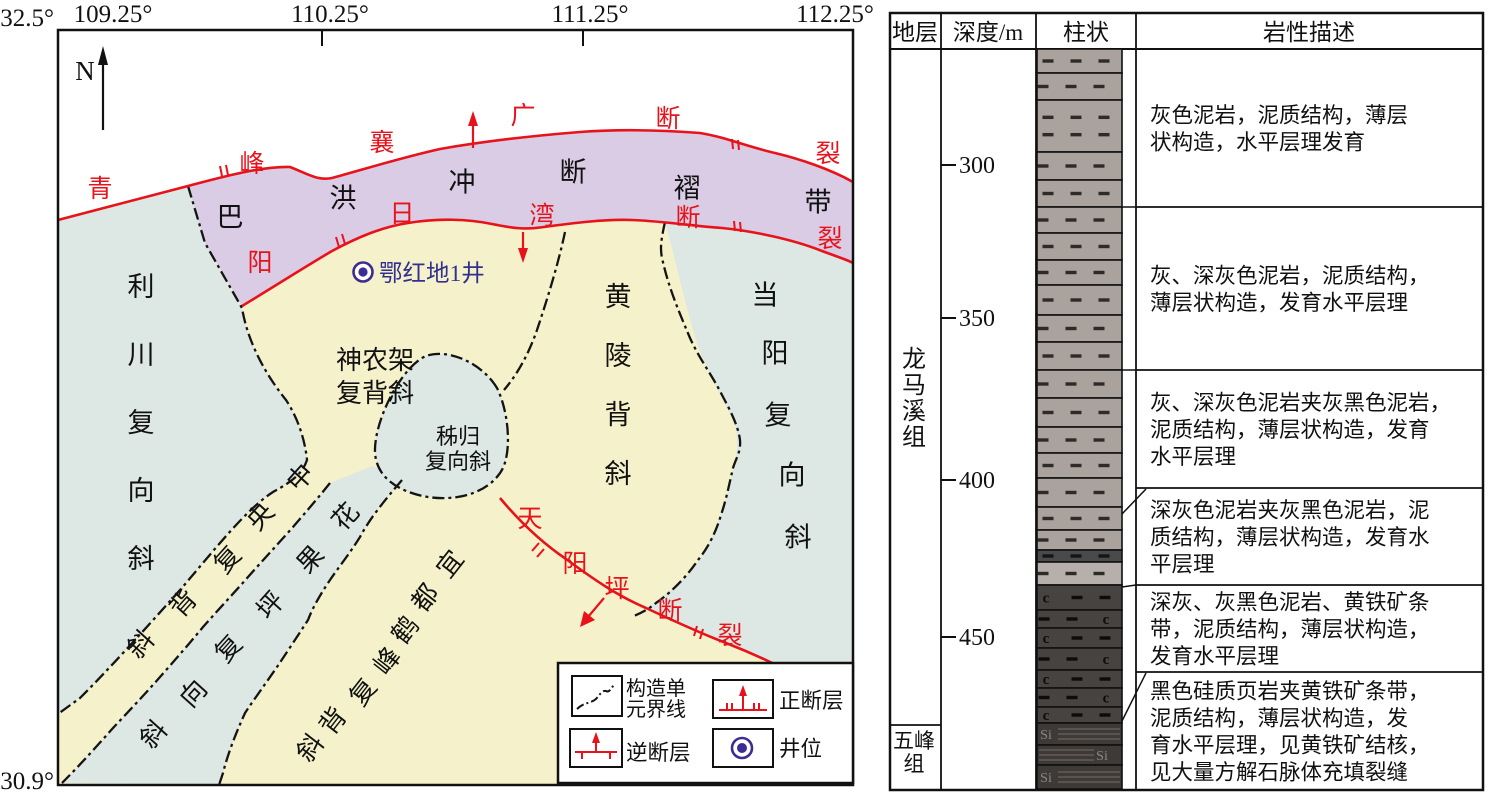  I want to click on legend-label-unit-boundary-2: 元界线, so click(656, 709).